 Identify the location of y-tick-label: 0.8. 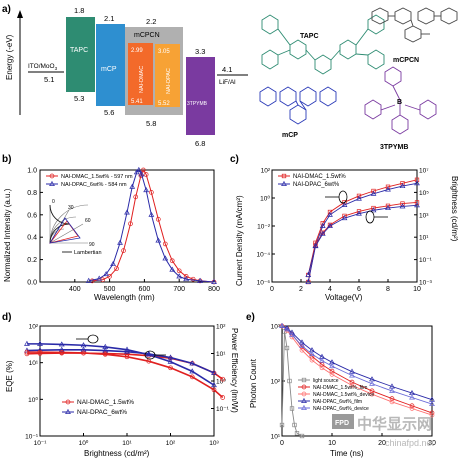
(32, 193).